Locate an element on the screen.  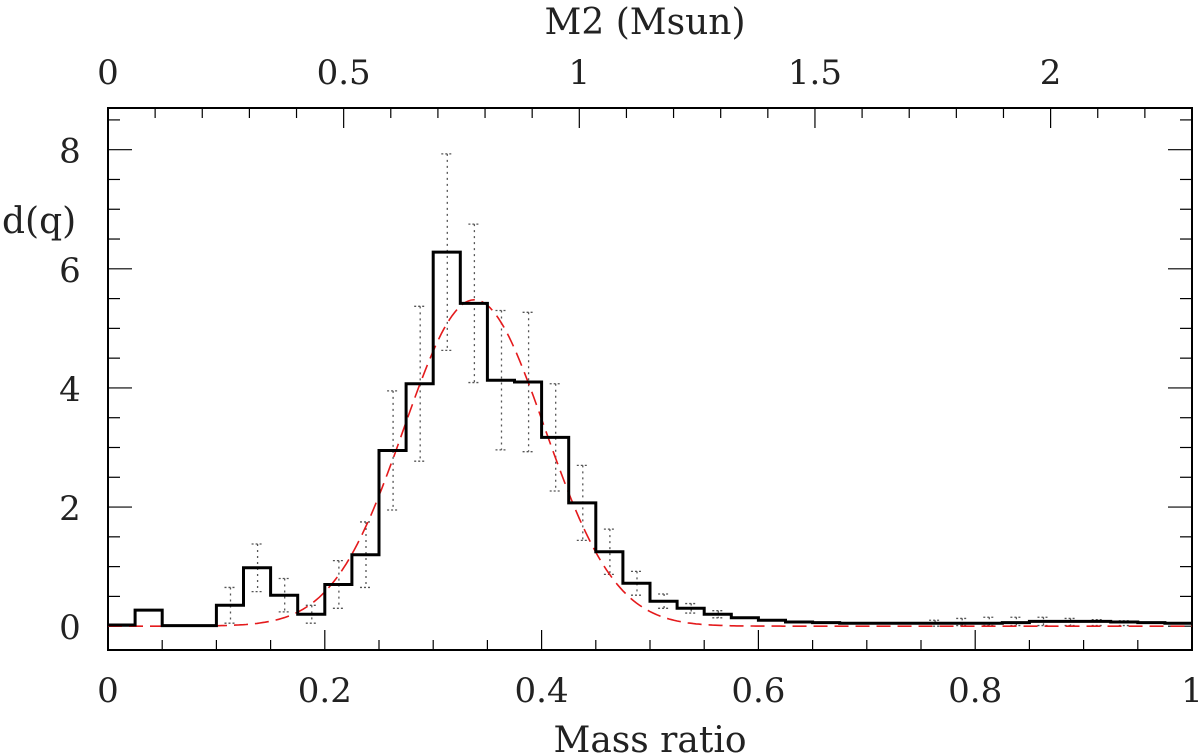
top-tick-label: 0 is located at coordinates (108, 73).